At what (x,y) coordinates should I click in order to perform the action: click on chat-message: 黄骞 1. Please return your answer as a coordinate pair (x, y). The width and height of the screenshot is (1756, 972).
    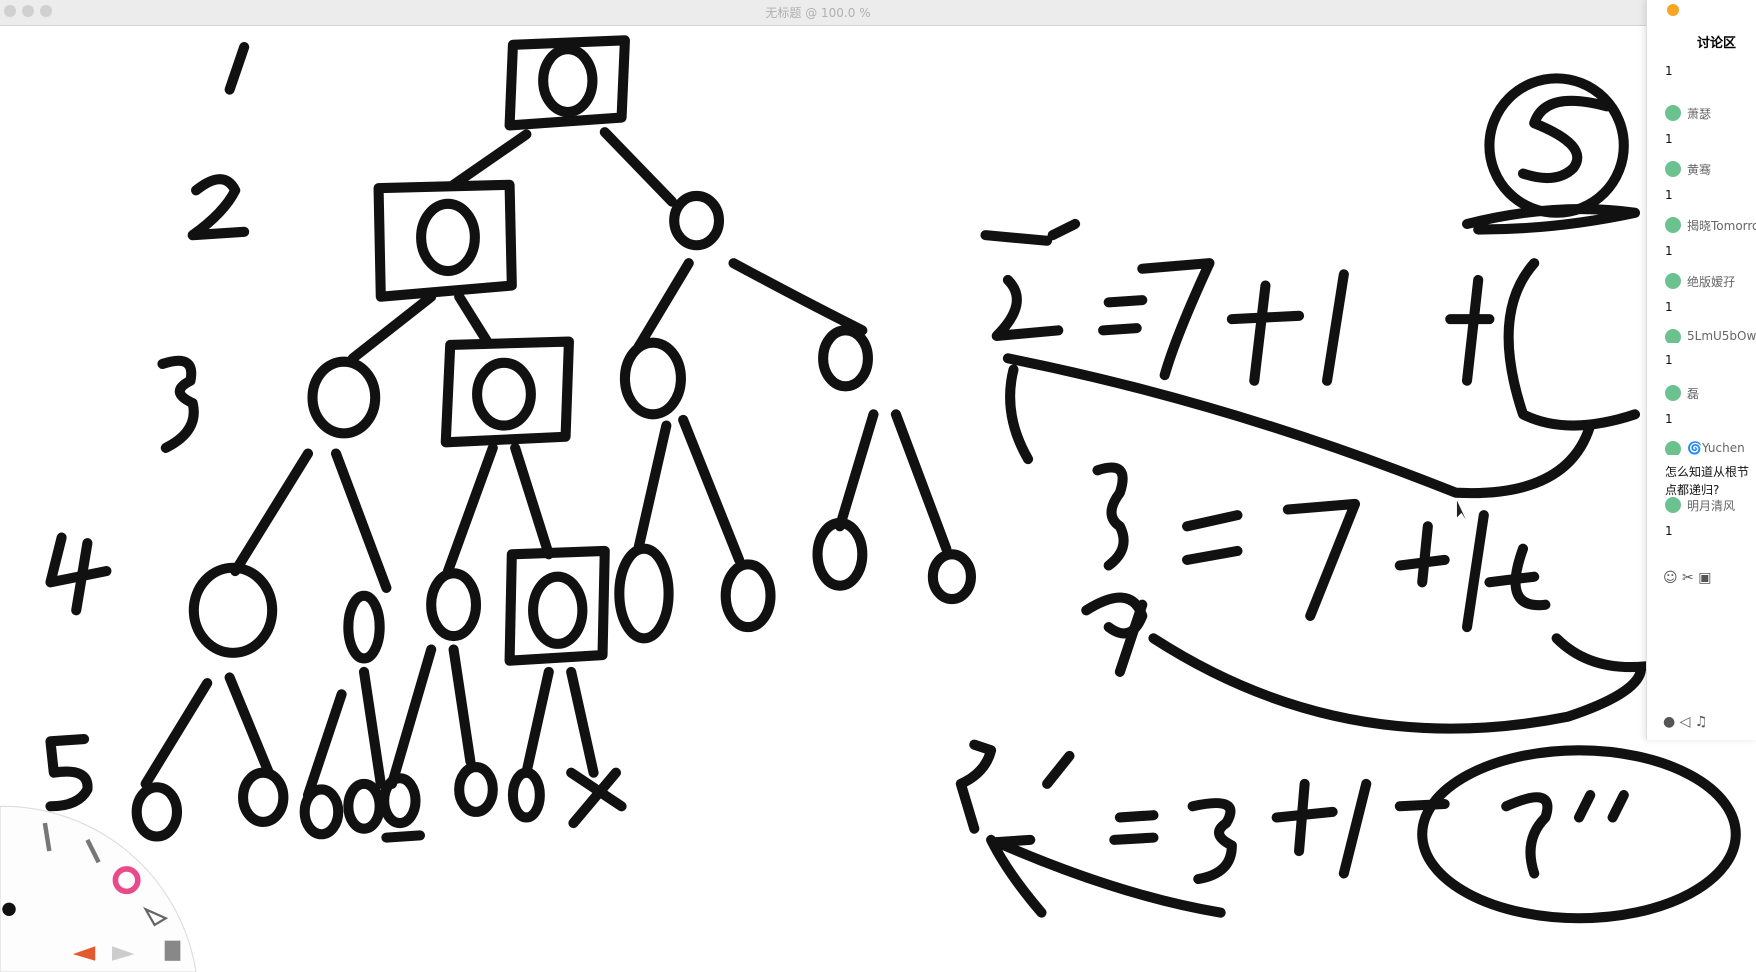
    Looking at the image, I should click on (1710, 182).